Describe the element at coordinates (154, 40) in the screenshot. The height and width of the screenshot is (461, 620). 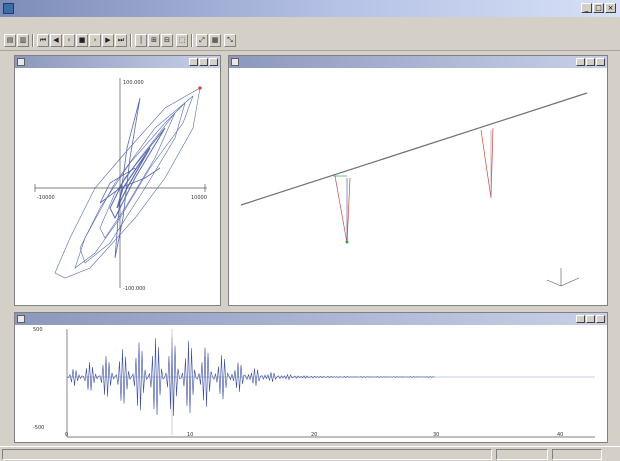
I see `zoom-fit-icon: ⊞` at that location.